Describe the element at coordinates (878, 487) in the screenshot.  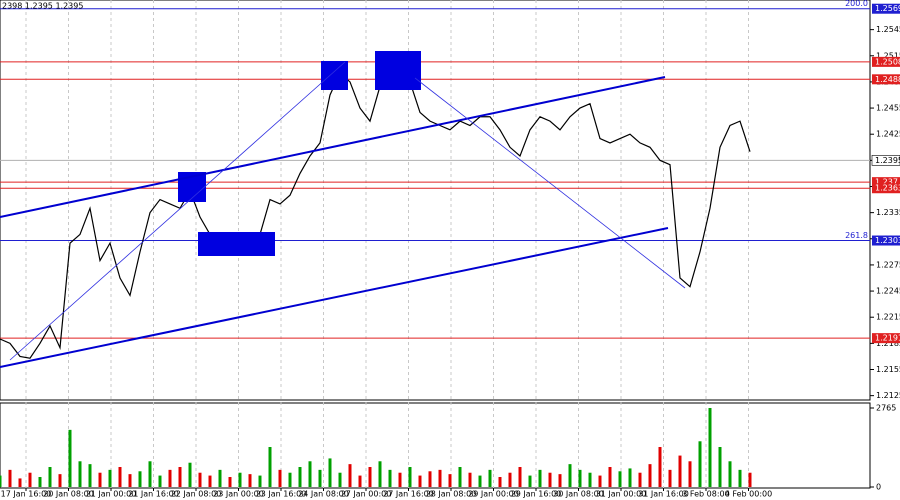
I see `volume-tick-label: 0` at that location.